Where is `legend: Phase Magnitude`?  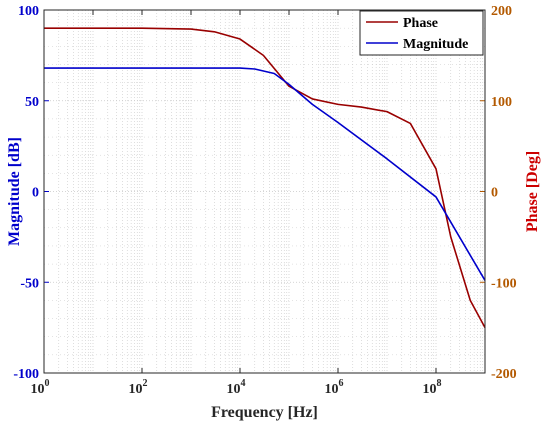 legend: Phase Magnitude is located at coordinates (421, 33).